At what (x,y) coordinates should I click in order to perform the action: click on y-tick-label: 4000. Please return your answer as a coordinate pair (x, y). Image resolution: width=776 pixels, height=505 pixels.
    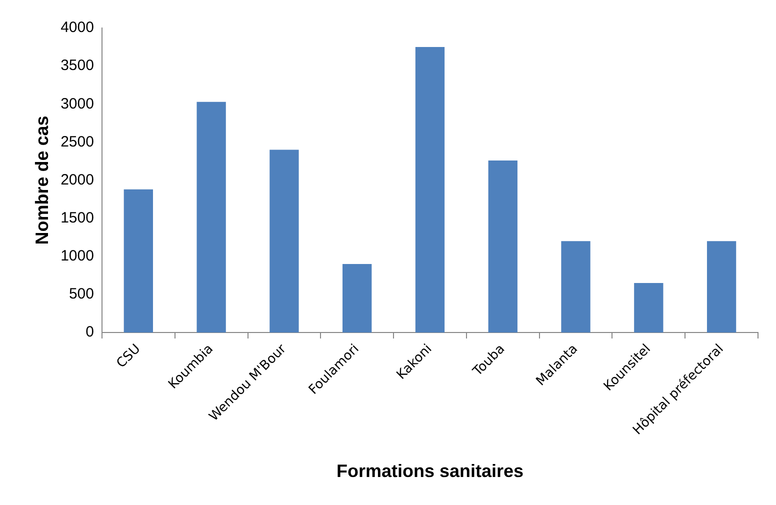
    Looking at the image, I should click on (77, 27).